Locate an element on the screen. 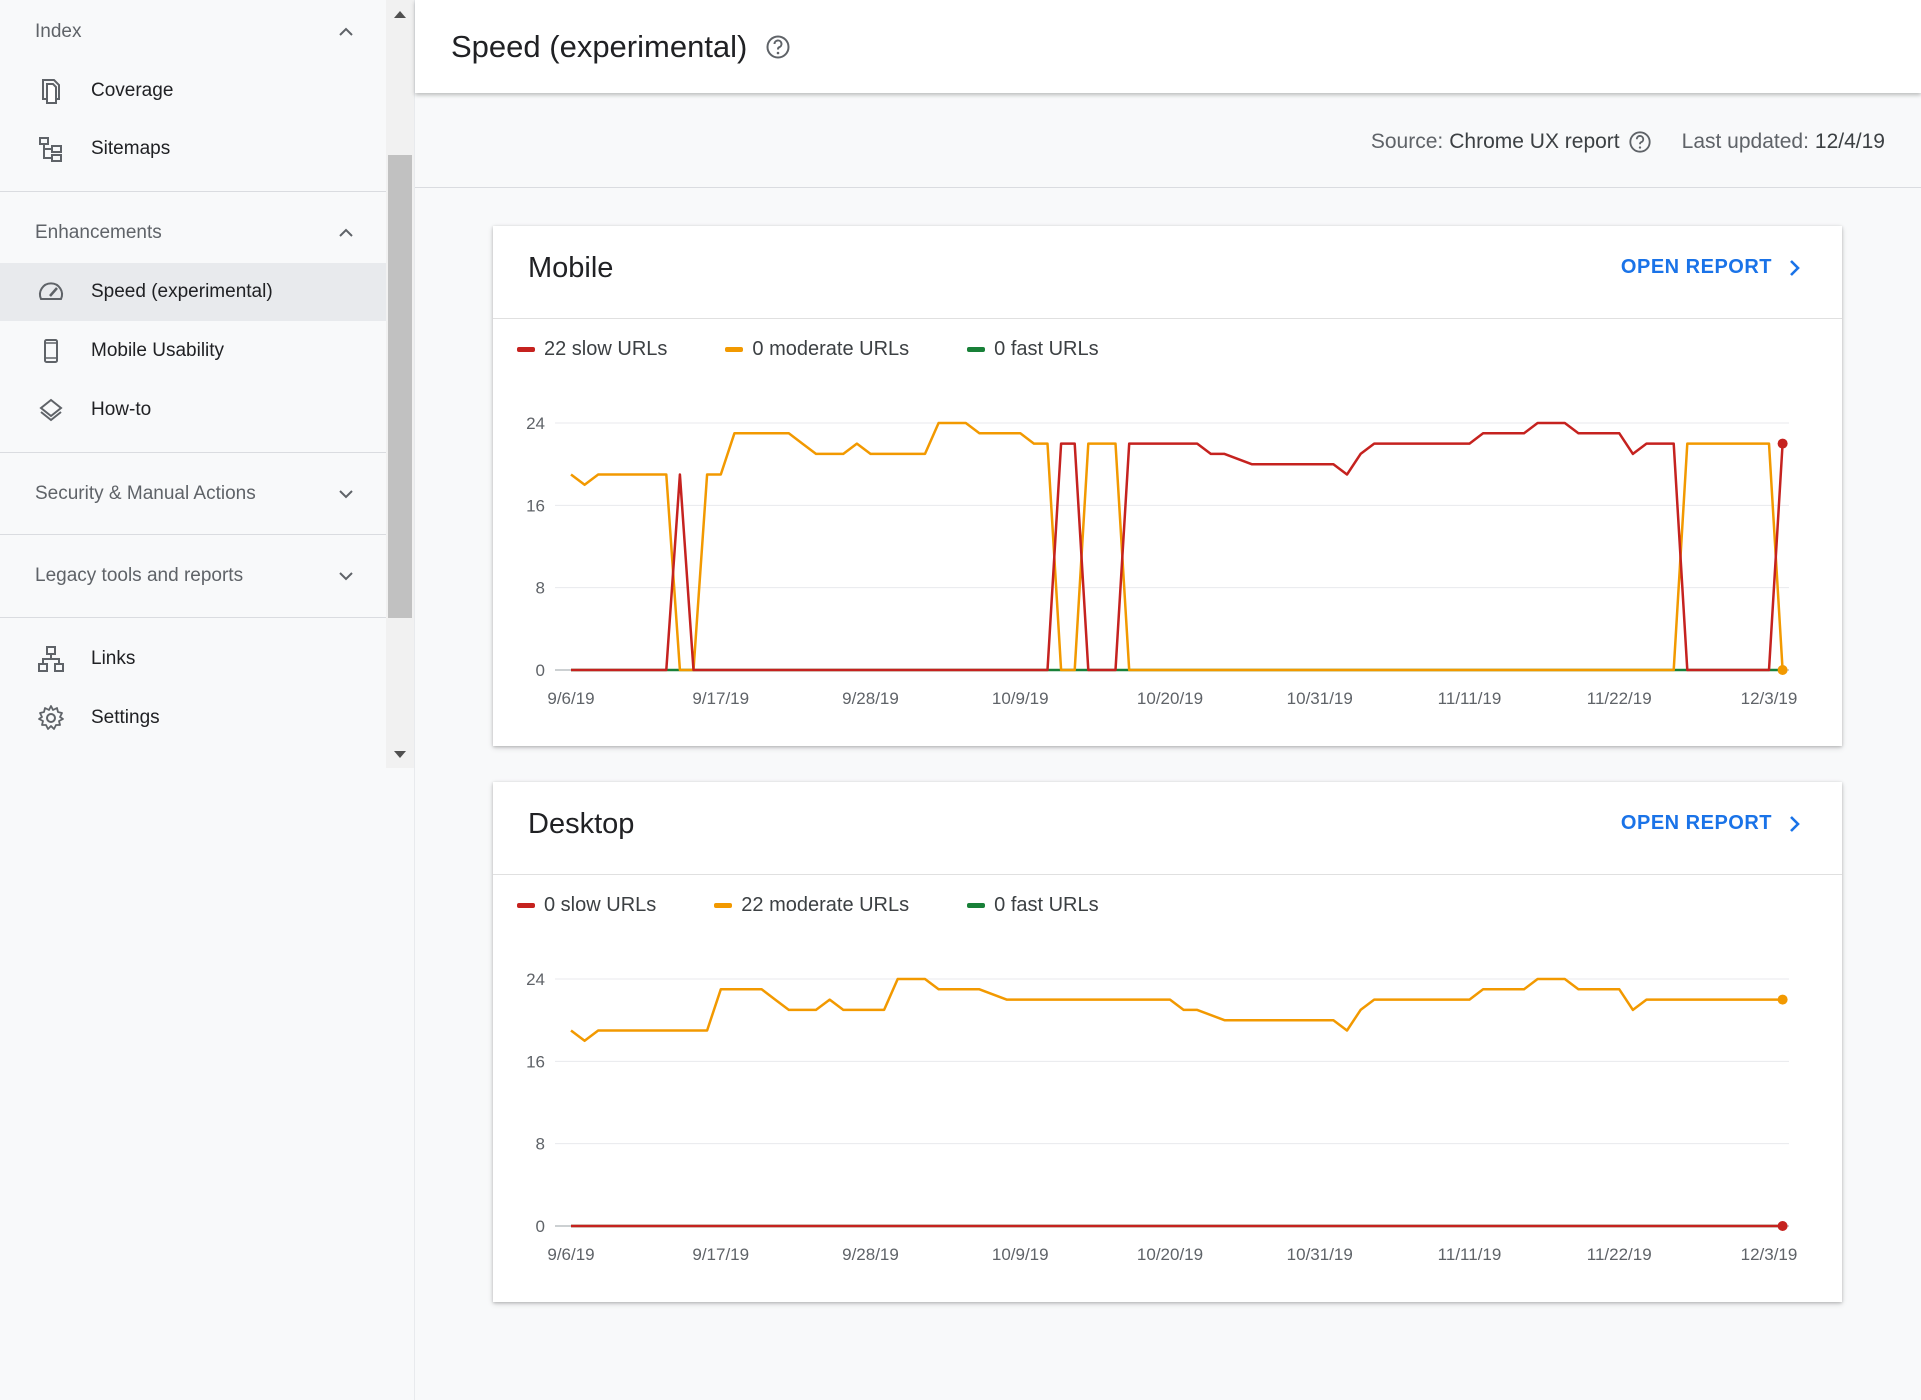 This screenshot has width=1921, height=1400. sidebar-item-label: Coverage is located at coordinates (132, 90).